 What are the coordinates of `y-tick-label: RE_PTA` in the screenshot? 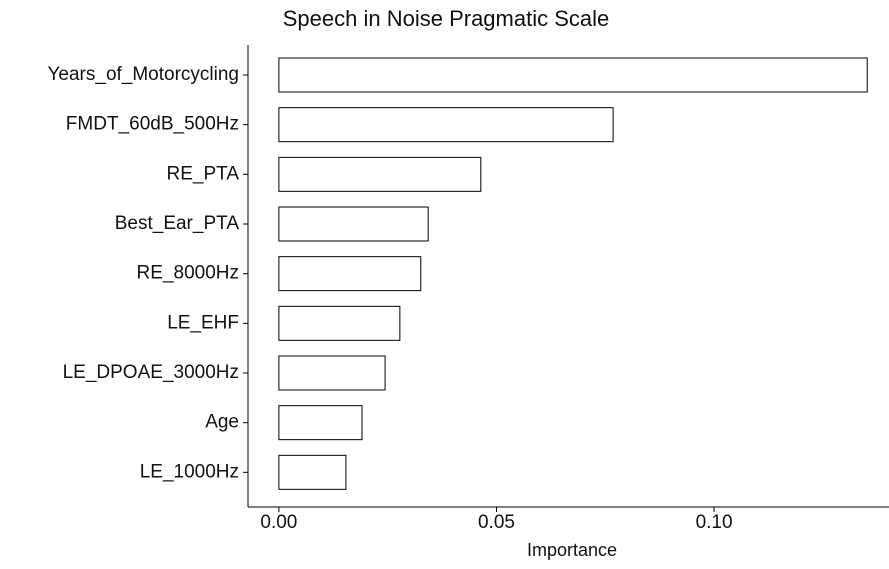 It's located at (202, 173).